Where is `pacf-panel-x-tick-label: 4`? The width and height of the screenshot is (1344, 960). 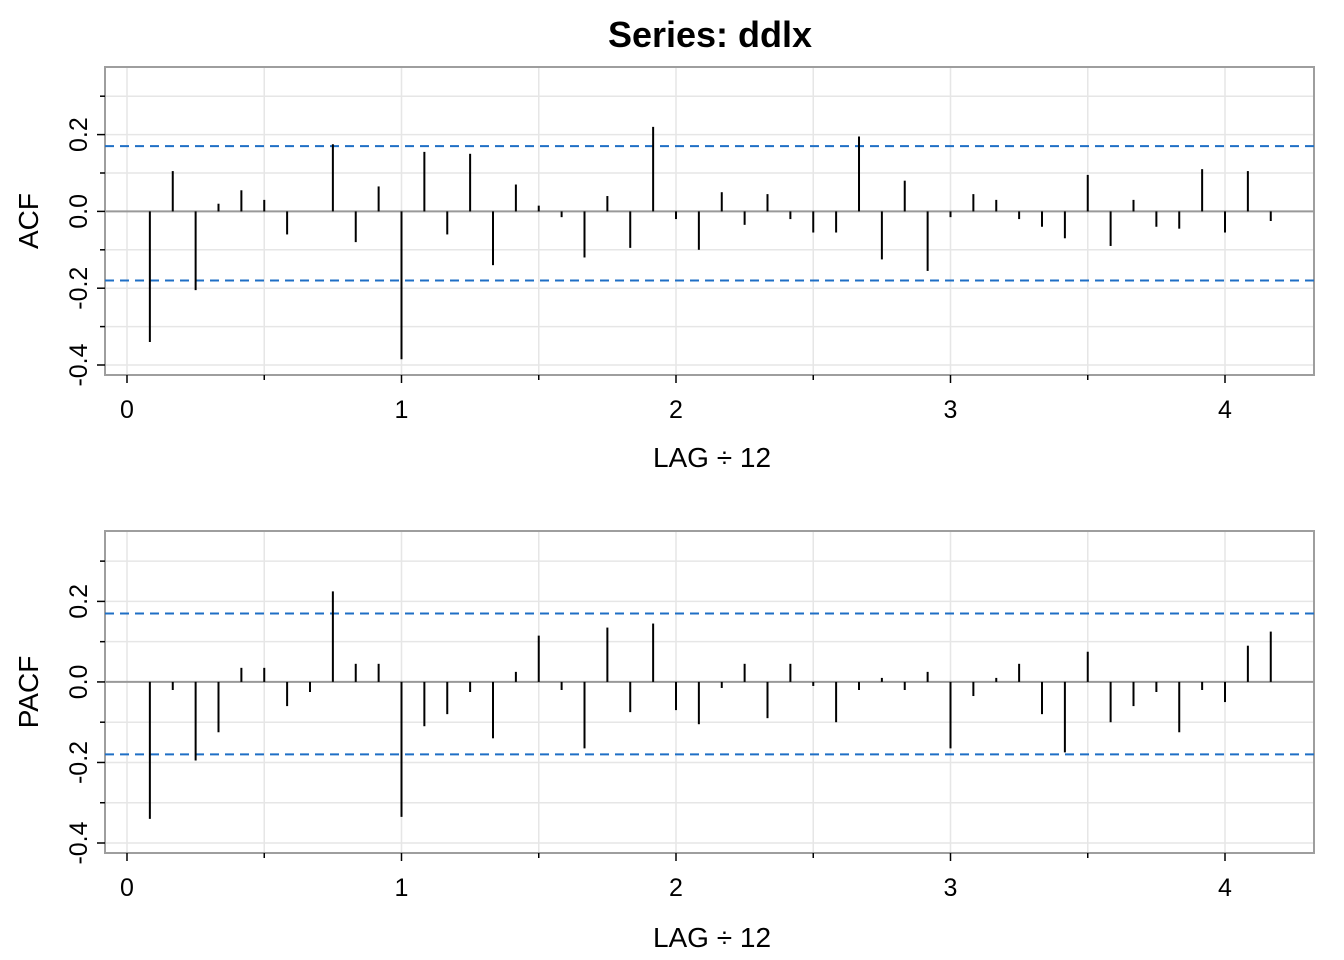 pacf-panel-x-tick-label: 4 is located at coordinates (1225, 888).